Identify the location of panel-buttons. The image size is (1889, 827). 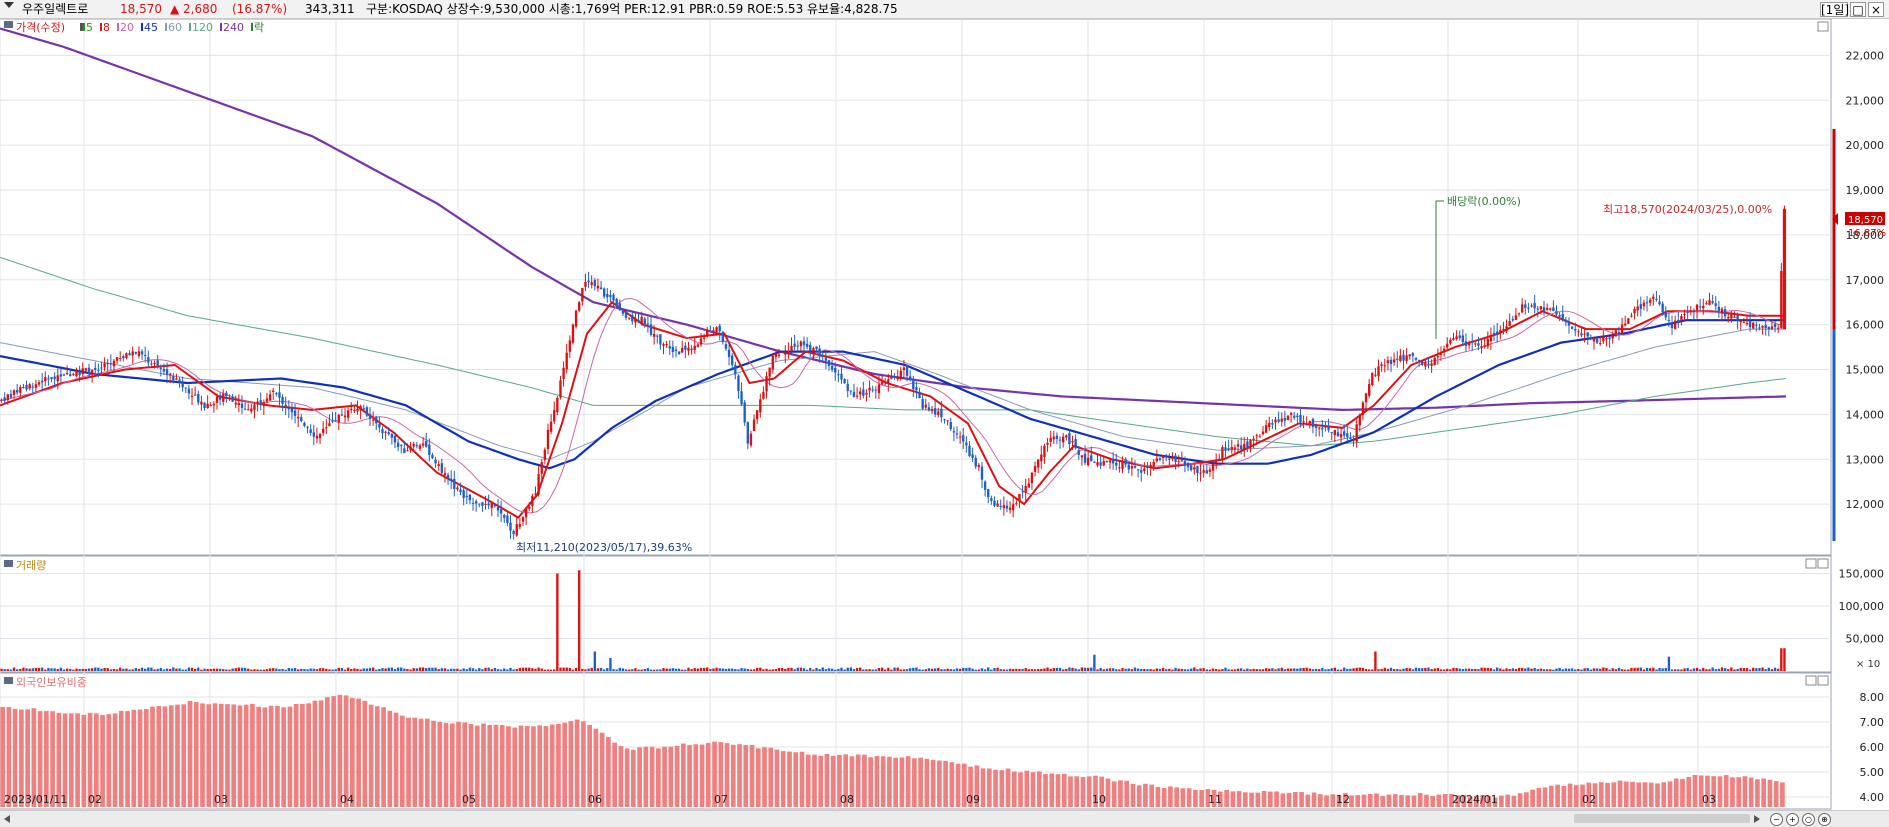
(1817, 353).